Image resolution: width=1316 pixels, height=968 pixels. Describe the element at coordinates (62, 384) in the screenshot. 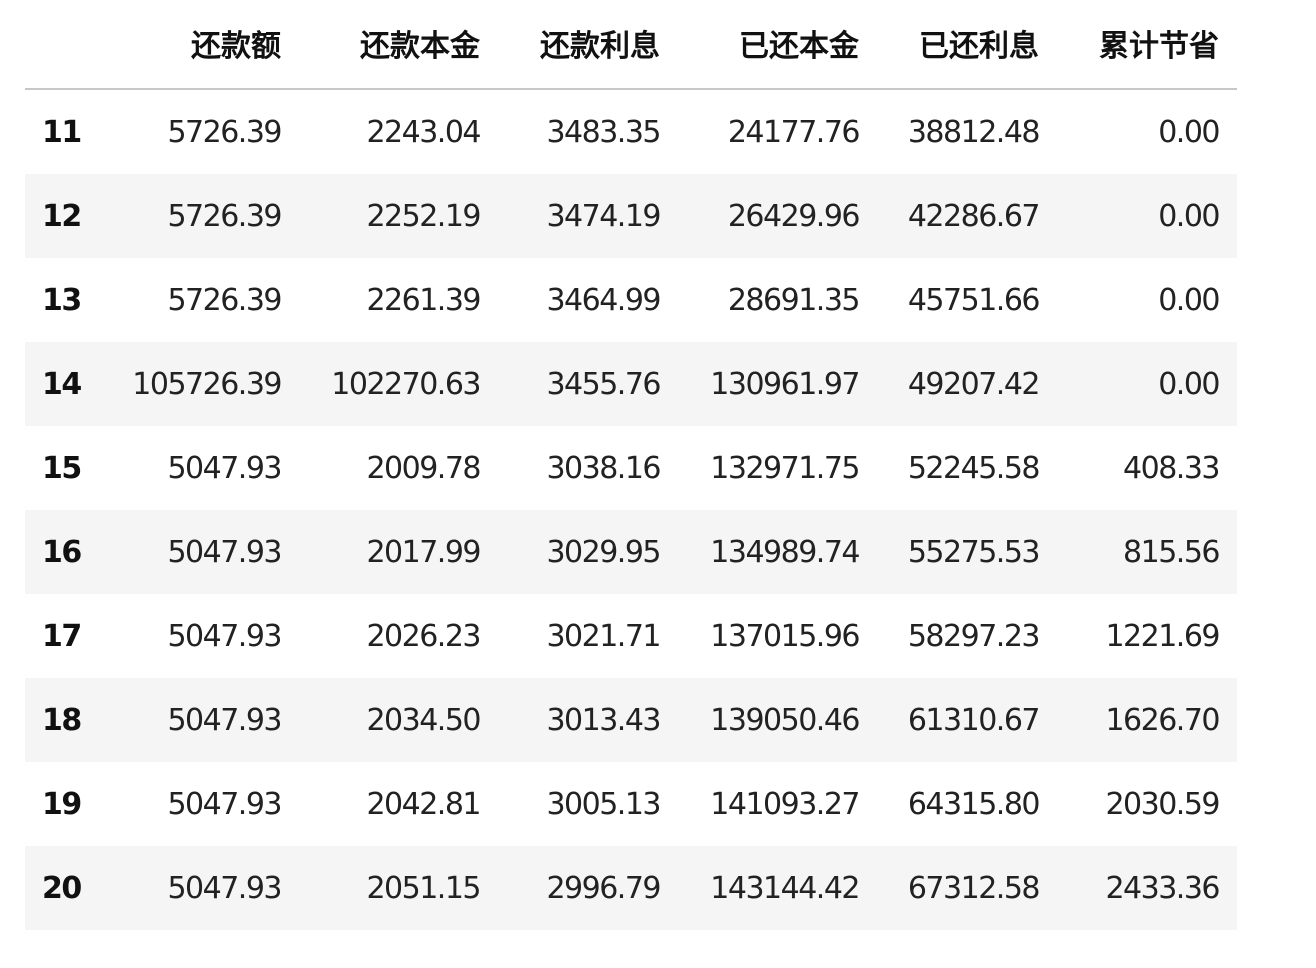

I see `row-index: 14` at that location.